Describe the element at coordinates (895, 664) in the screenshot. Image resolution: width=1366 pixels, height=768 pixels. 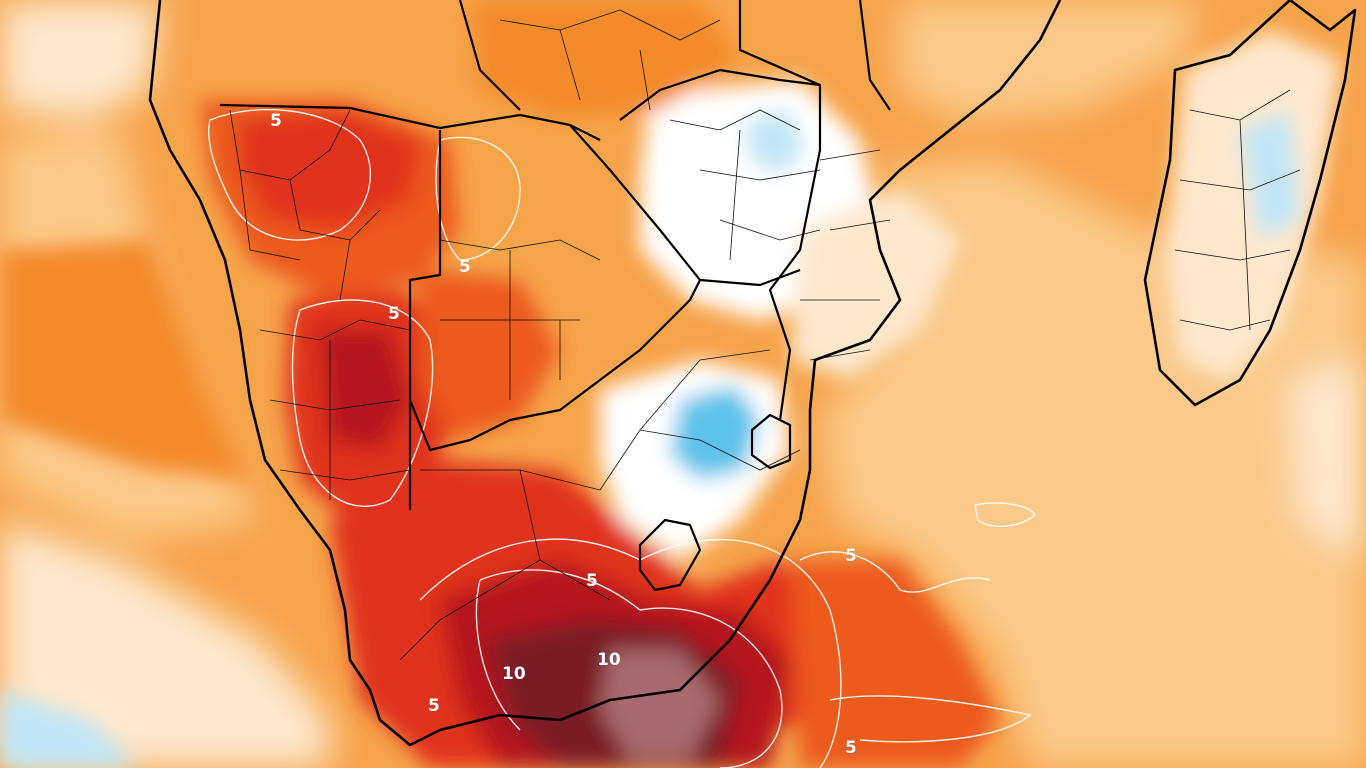
I see `red-orange-zone-offshore` at that location.